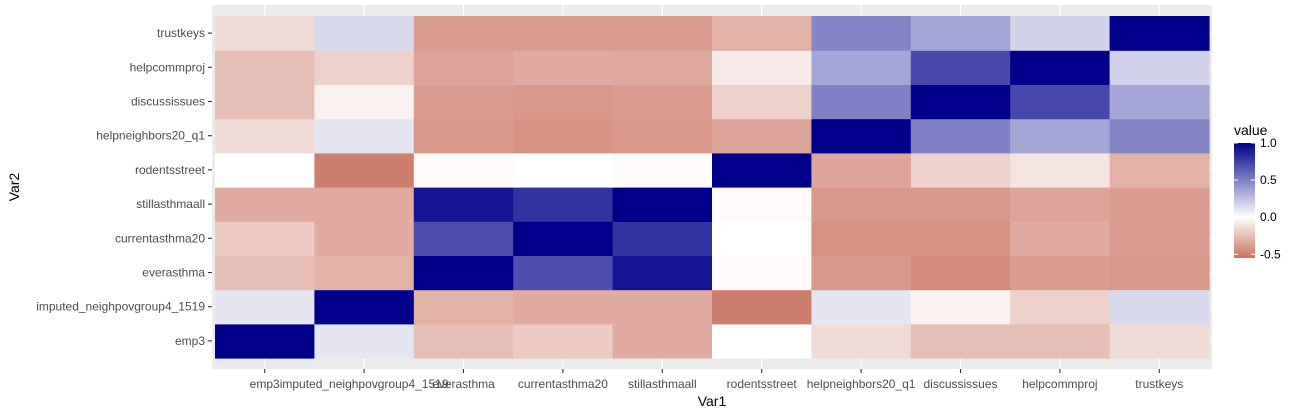 The width and height of the screenshot is (1300, 417). What do you see at coordinates (1159, 384) in the screenshot?
I see `x-tick-label: trustkeys` at bounding box center [1159, 384].